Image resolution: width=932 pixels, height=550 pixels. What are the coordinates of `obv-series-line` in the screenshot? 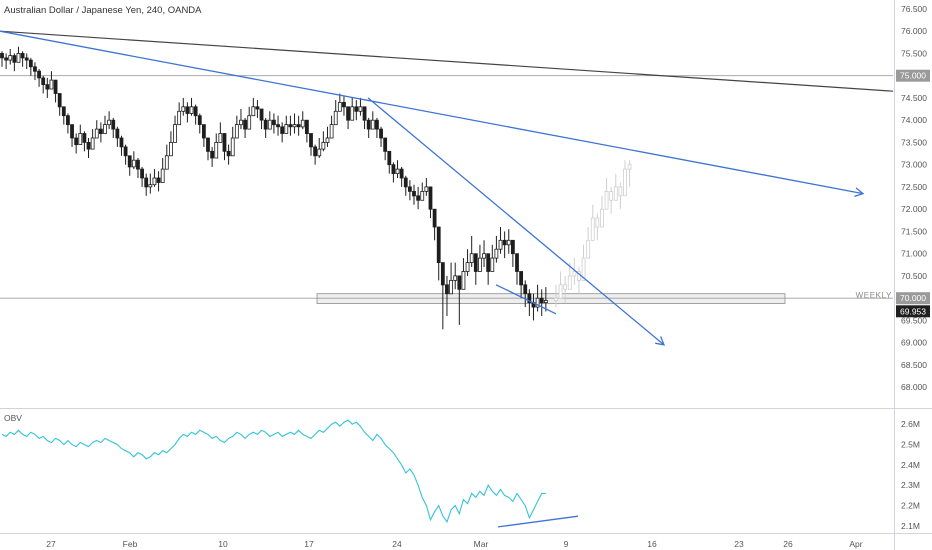 It's located at (273, 471).